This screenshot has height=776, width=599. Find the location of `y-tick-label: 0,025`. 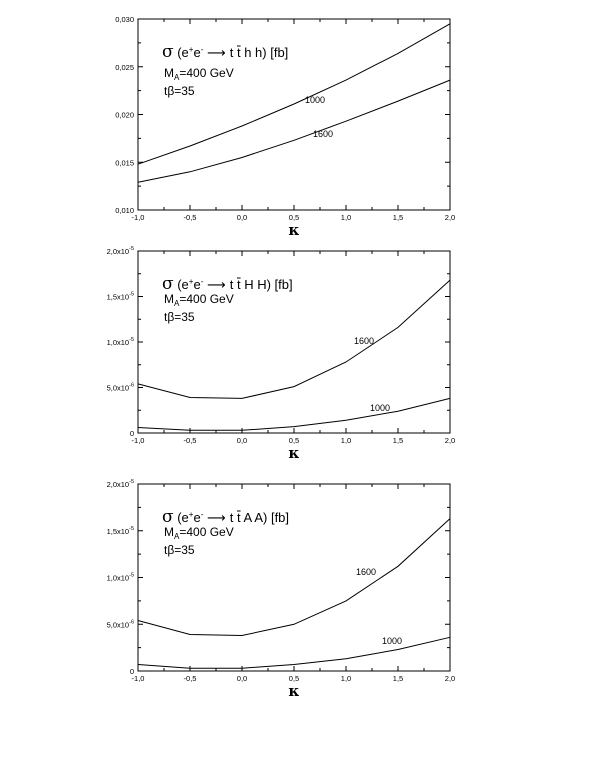

y-tick-label: 0,025 is located at coordinates (124, 67).